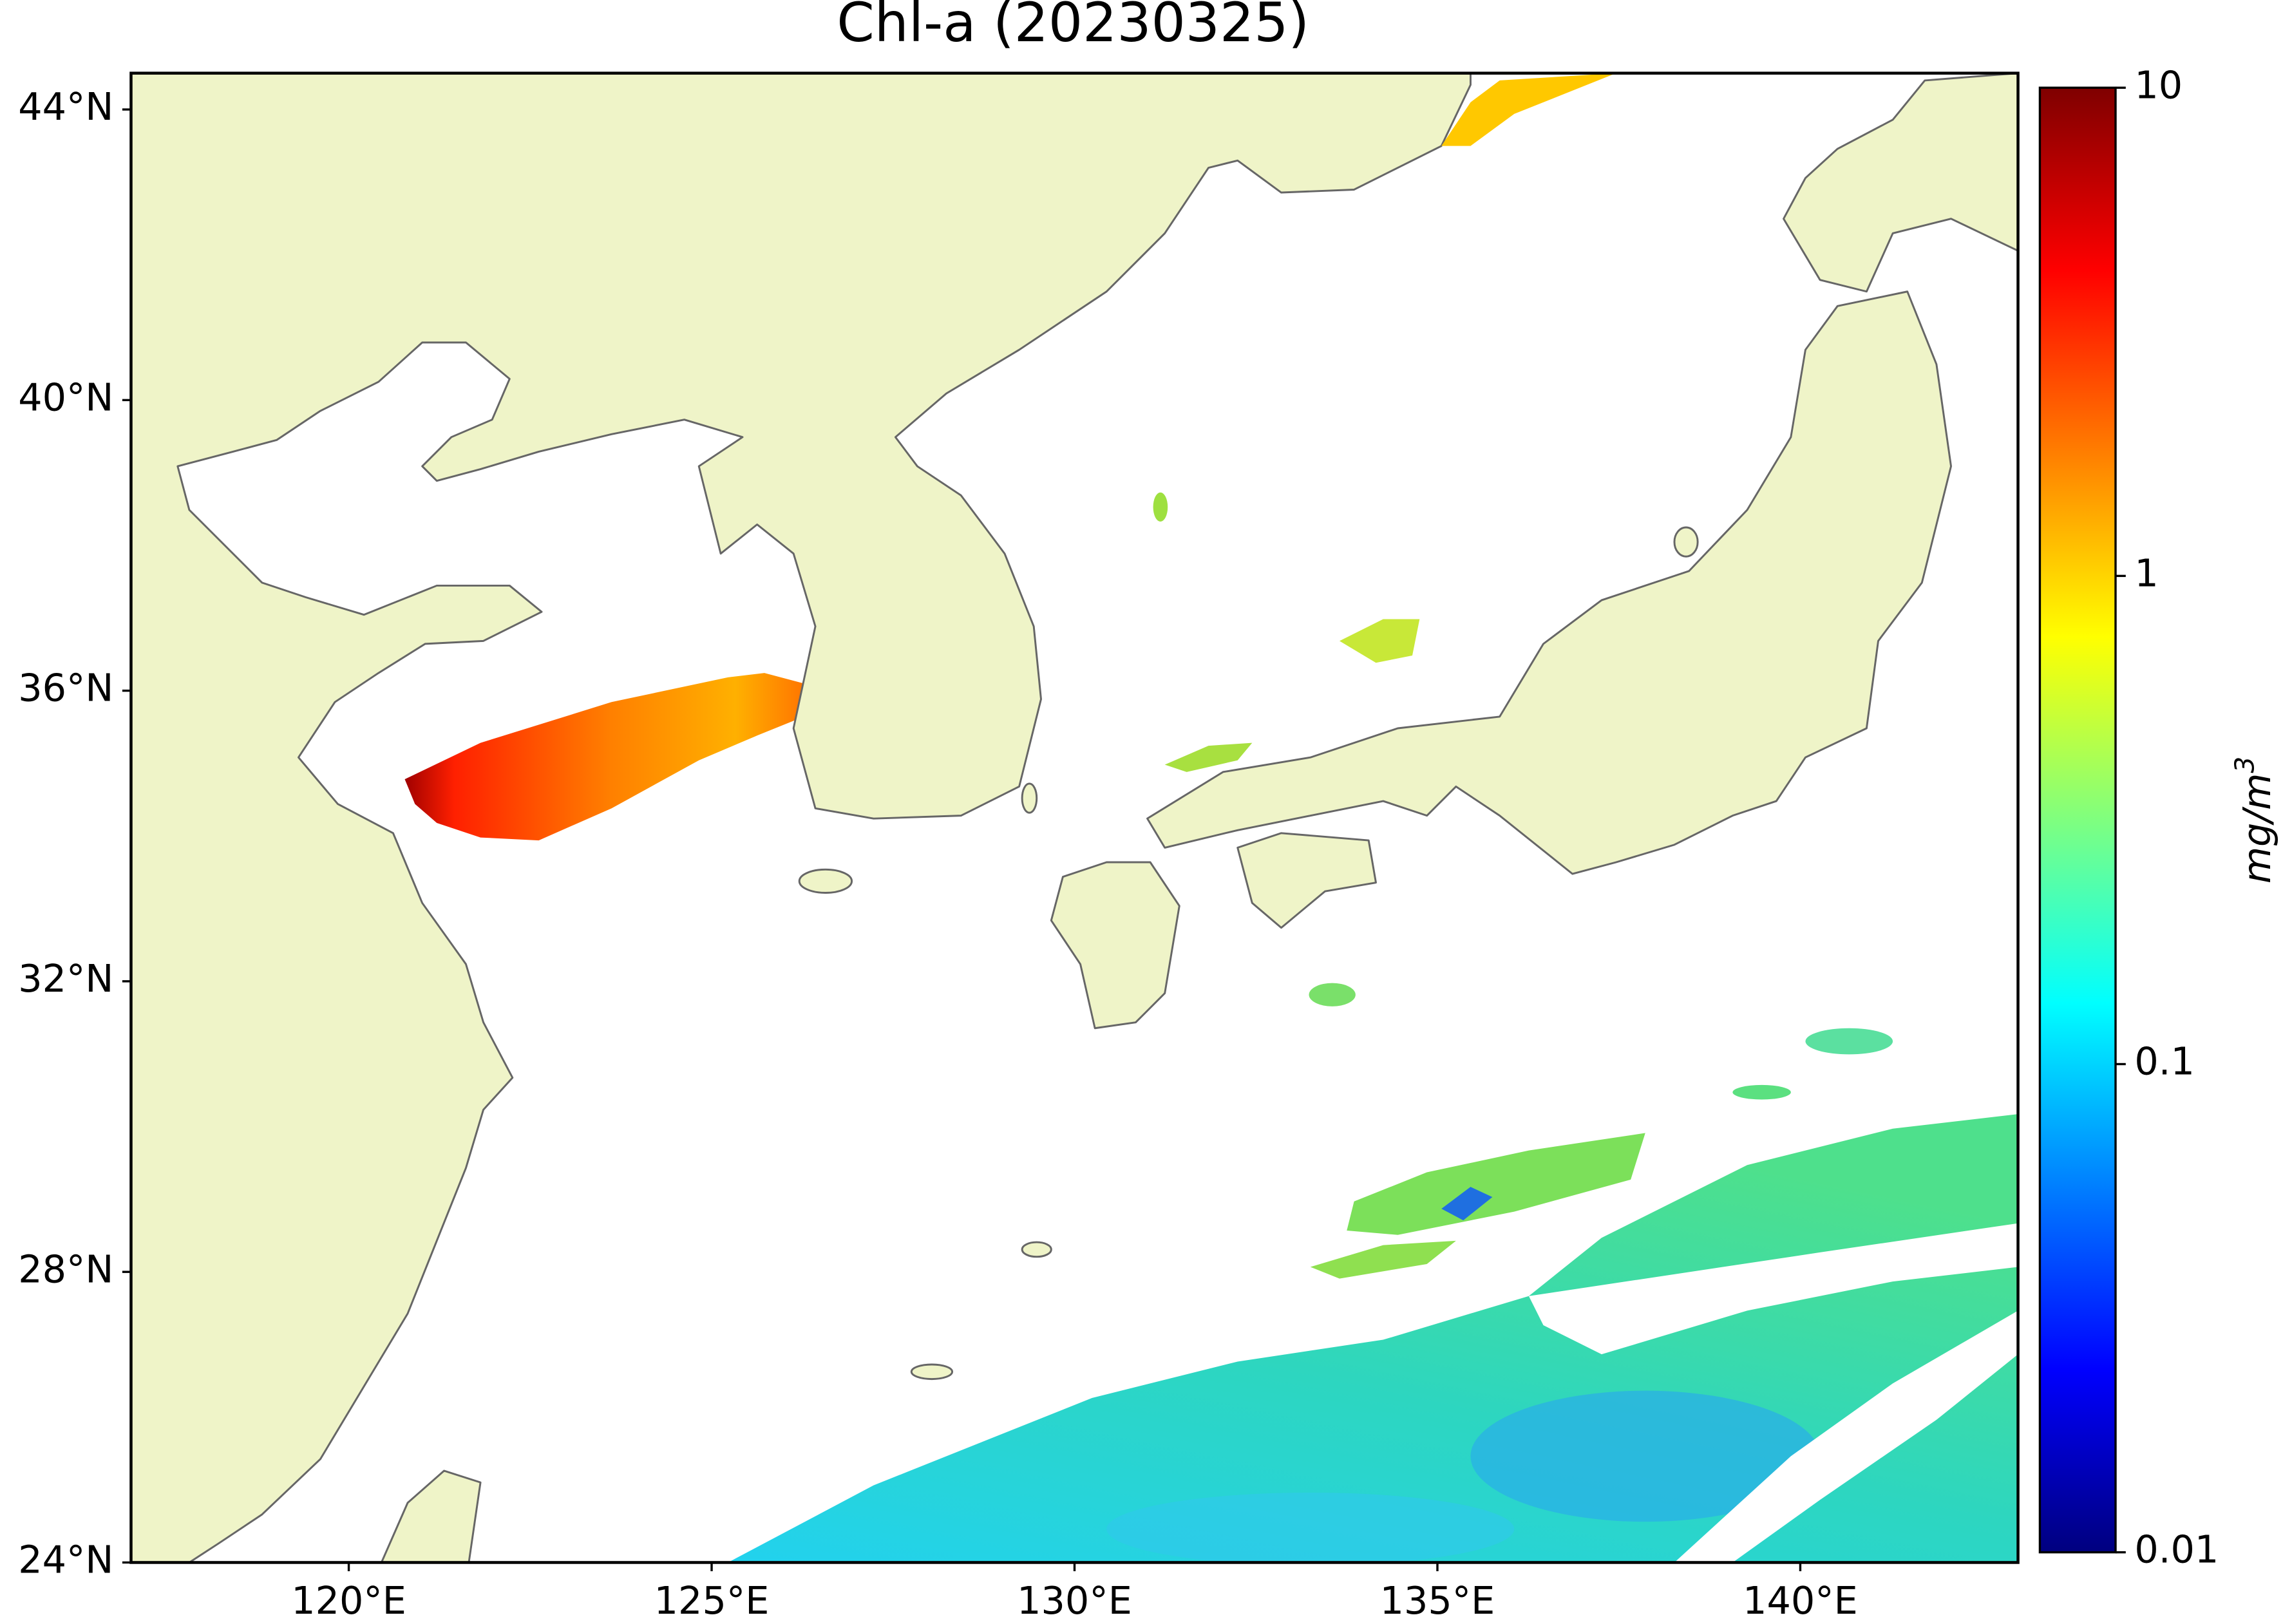 The height and width of the screenshot is (1624, 2283). I want to click on x-tick-label: 125°E, so click(712, 1601).